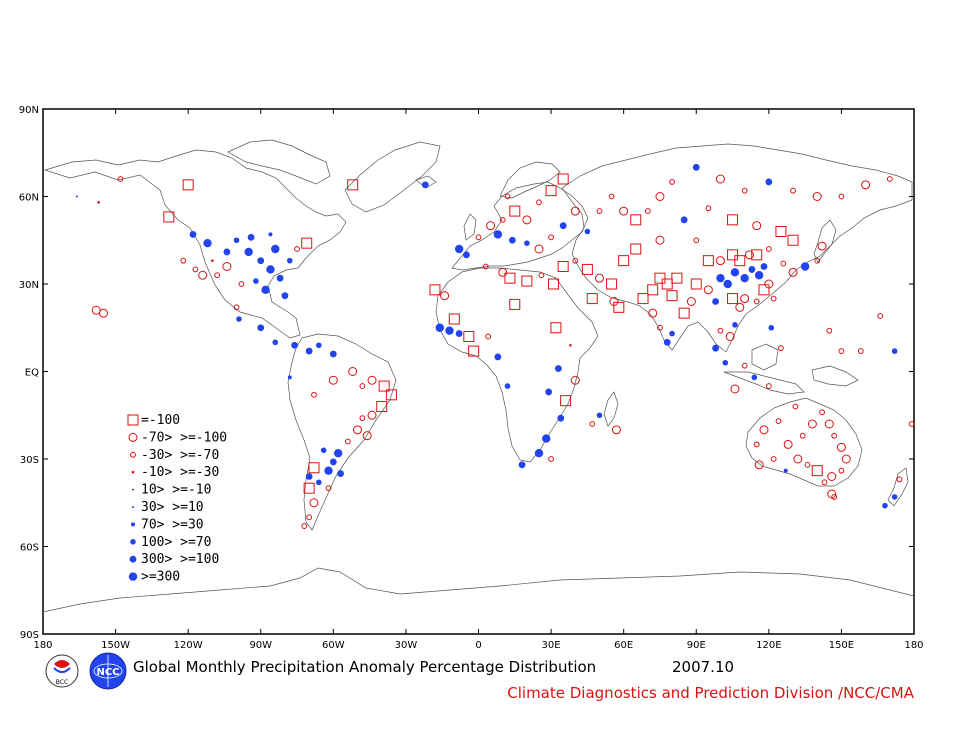  What do you see at coordinates (406, 645) in the screenshot?
I see `x-tick-label: 30W` at bounding box center [406, 645].